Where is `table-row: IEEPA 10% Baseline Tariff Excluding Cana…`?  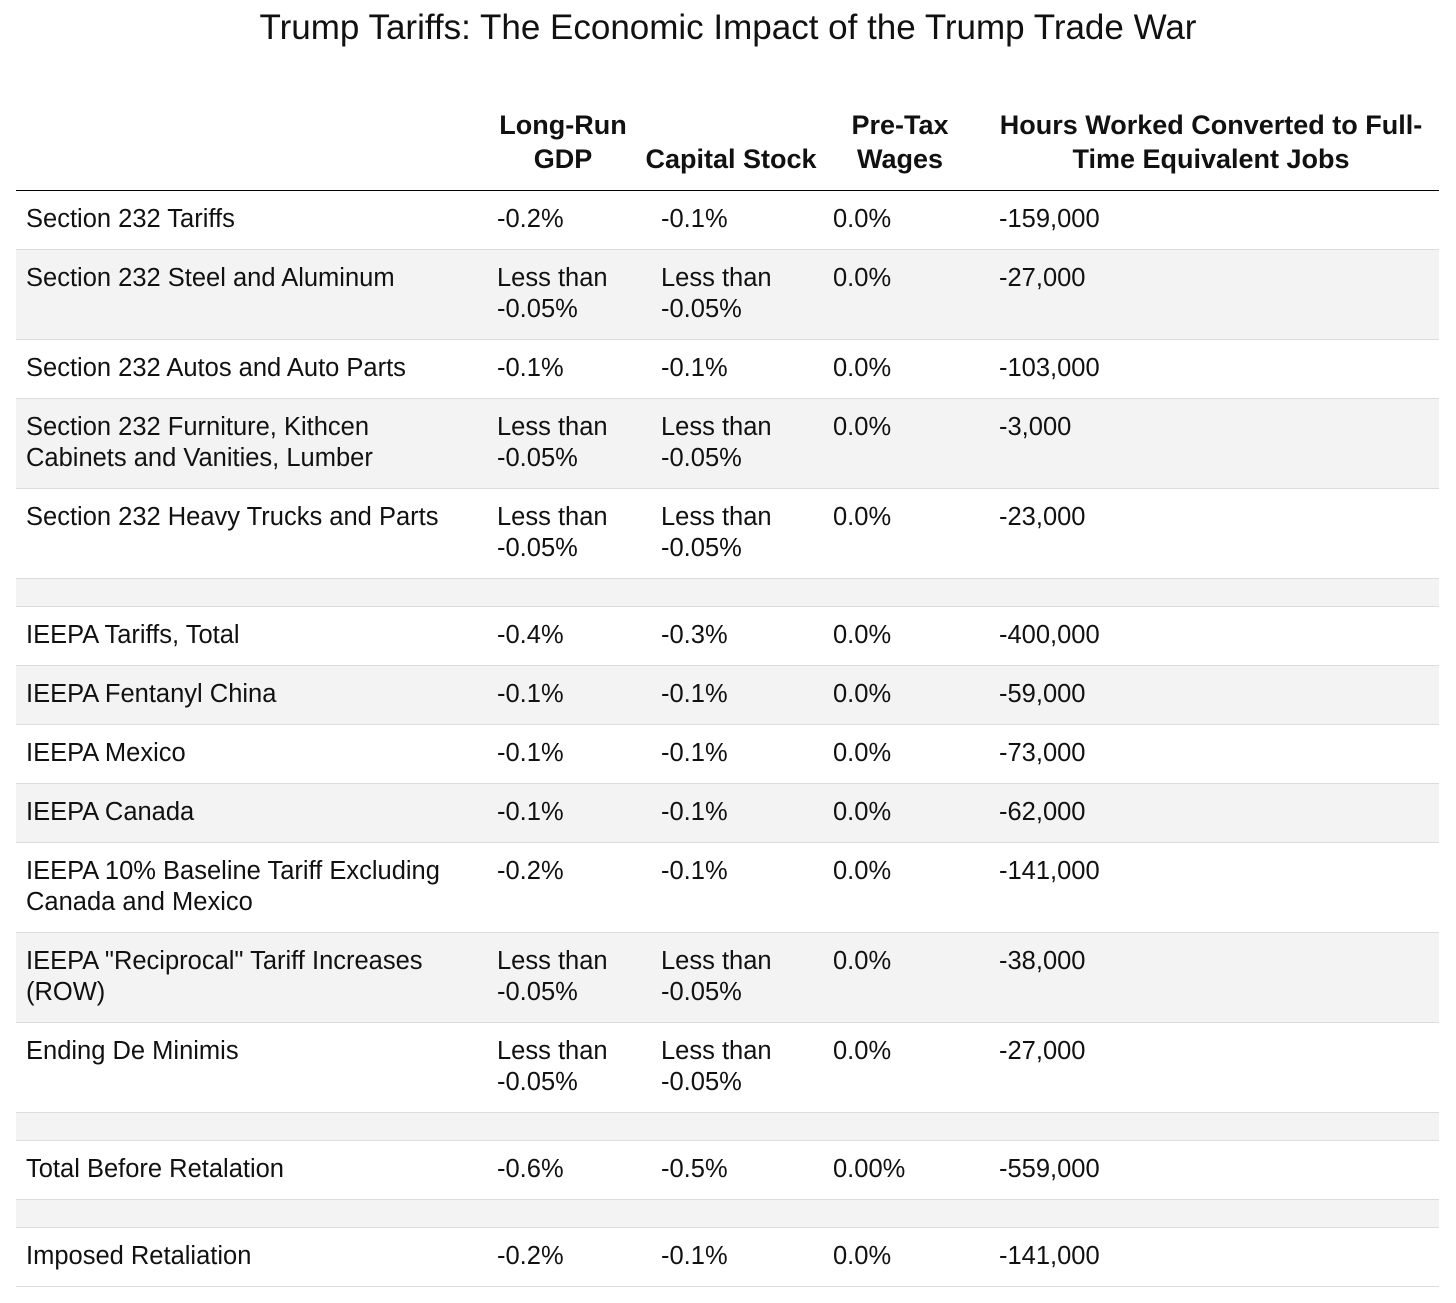 table-row: IEEPA 10% Baseline Tariff Excluding Cana… is located at coordinates (727, 887).